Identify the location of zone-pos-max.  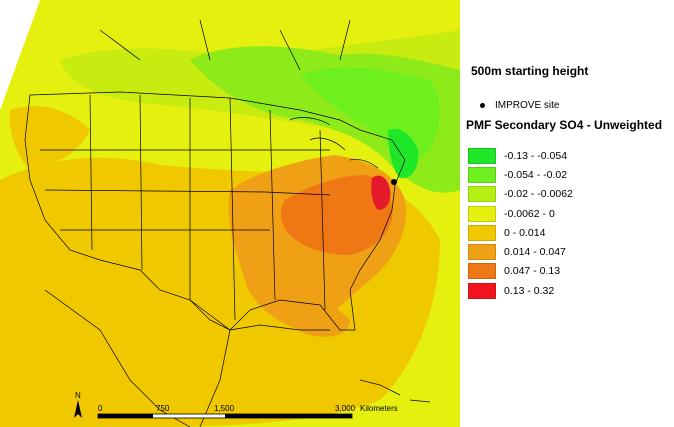
(381, 192).